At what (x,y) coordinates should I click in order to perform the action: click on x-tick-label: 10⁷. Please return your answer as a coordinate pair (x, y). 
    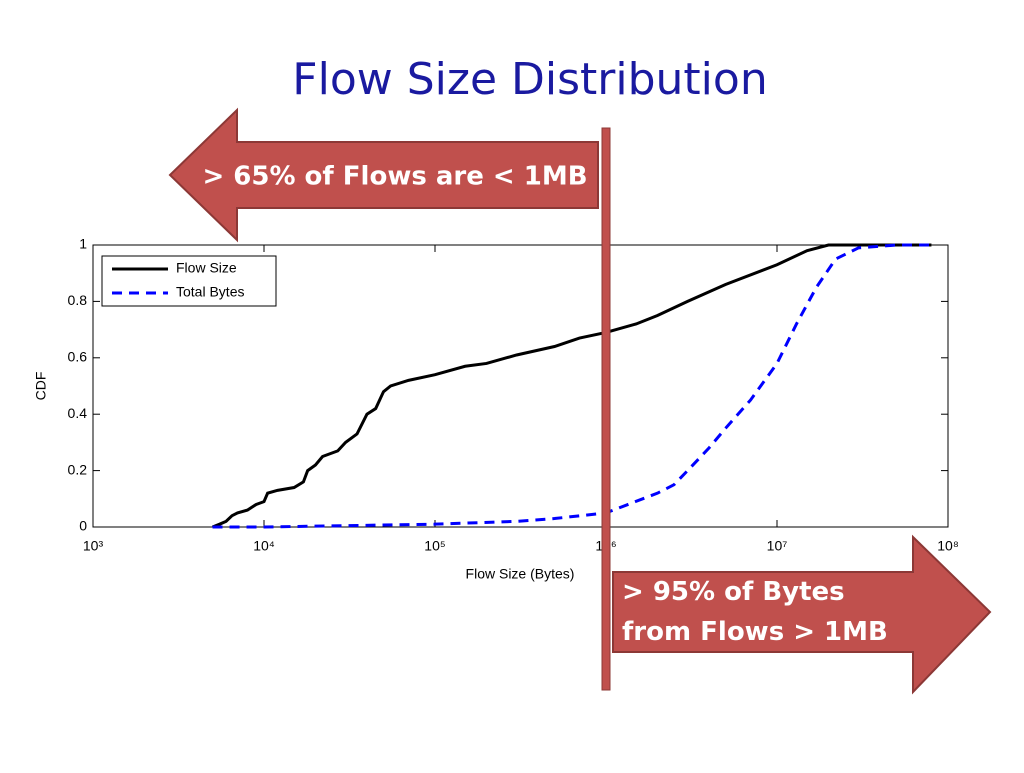
    Looking at the image, I should click on (777, 546).